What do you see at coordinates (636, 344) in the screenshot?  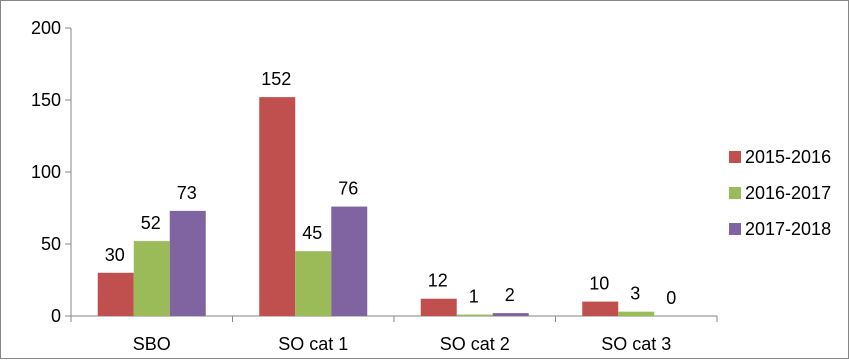 I see `x-category-label: SO cat 3` at bounding box center [636, 344].